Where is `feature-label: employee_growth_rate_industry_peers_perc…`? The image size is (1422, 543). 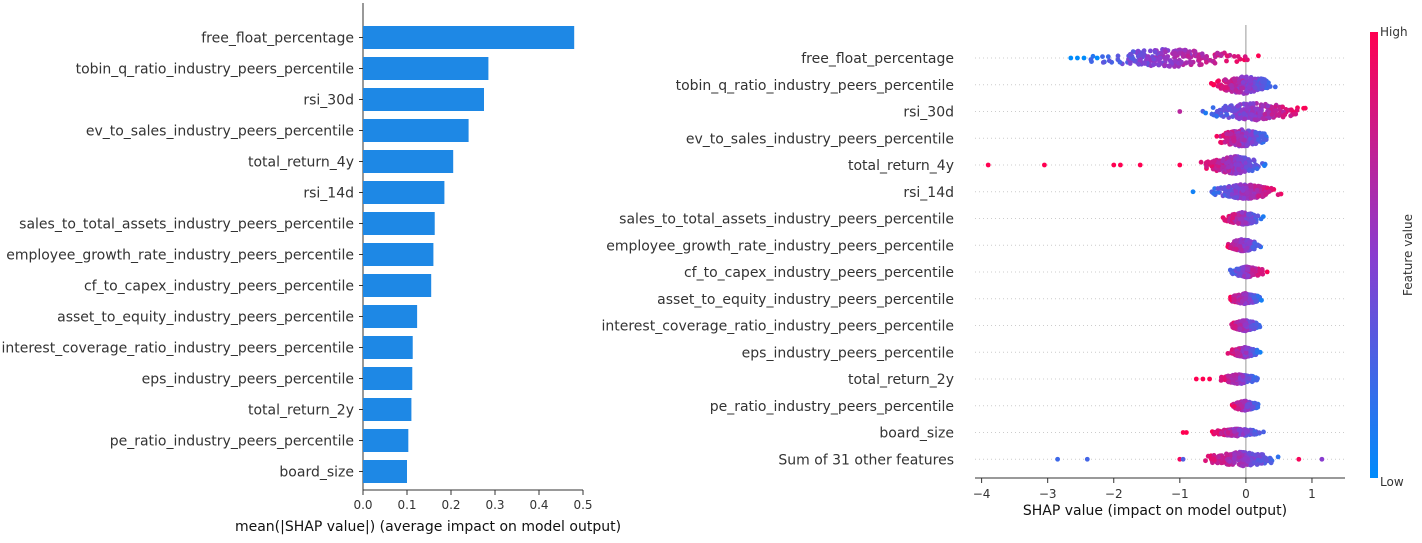 feature-label: employee_growth_rate_industry_peers_perc… is located at coordinates (780, 246).